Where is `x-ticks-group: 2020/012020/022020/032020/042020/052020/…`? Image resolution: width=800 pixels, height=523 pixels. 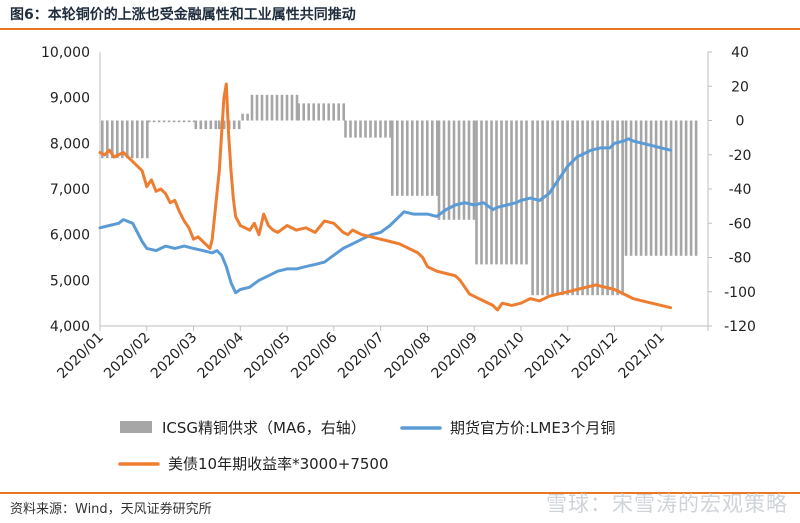
x-ticks-group: 2020/012020/022020/032020/042020/052020/… is located at coordinates (381, 354).